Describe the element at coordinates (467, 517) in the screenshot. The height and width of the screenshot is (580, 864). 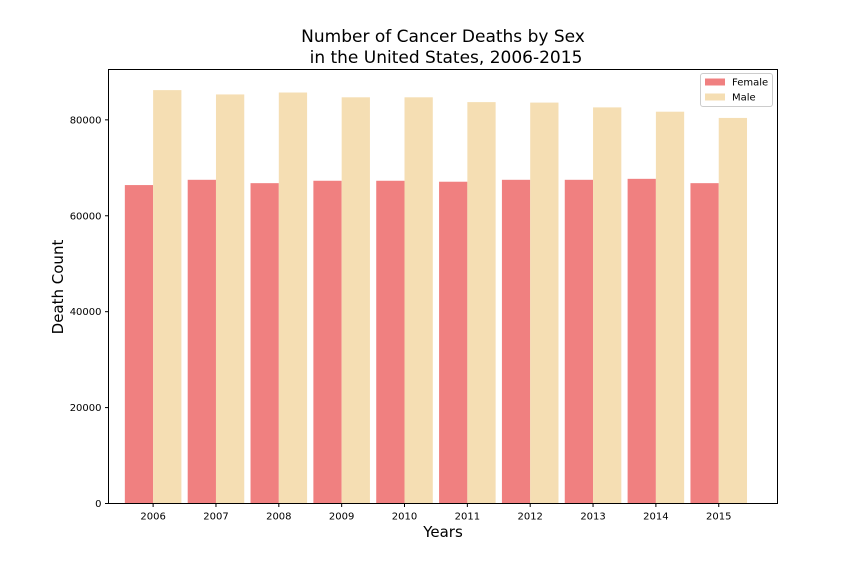
I see `x-tick-label: 2011` at that location.